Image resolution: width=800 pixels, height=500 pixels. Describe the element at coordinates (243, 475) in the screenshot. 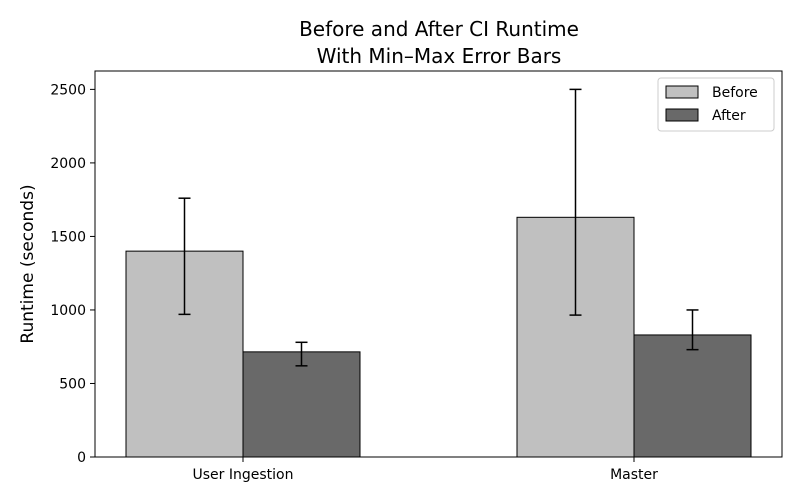

I see `x-tick-label-user-ingestion: User Ingestion` at that location.